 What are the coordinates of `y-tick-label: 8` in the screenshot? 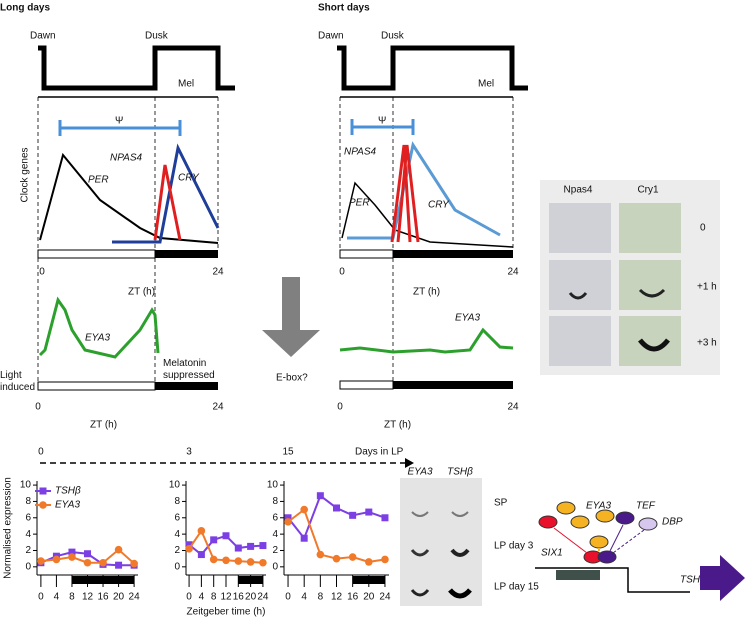 It's located at (275, 501).